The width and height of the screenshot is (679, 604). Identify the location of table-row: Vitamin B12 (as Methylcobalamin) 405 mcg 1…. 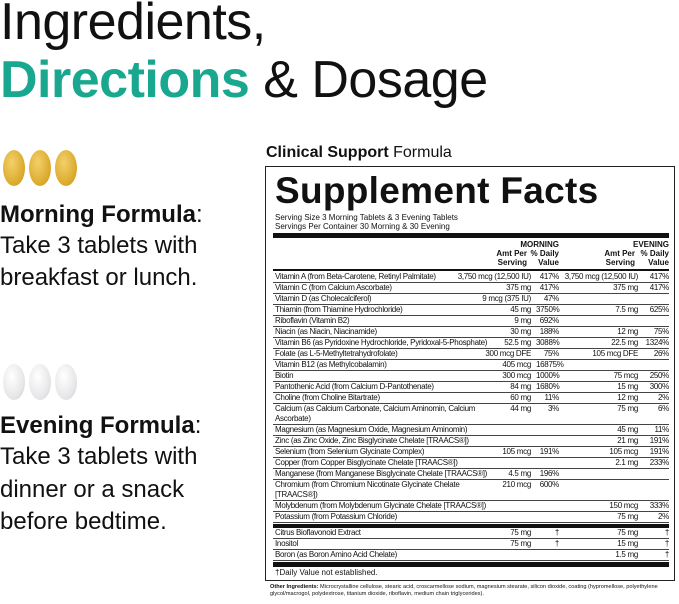
(471, 365).